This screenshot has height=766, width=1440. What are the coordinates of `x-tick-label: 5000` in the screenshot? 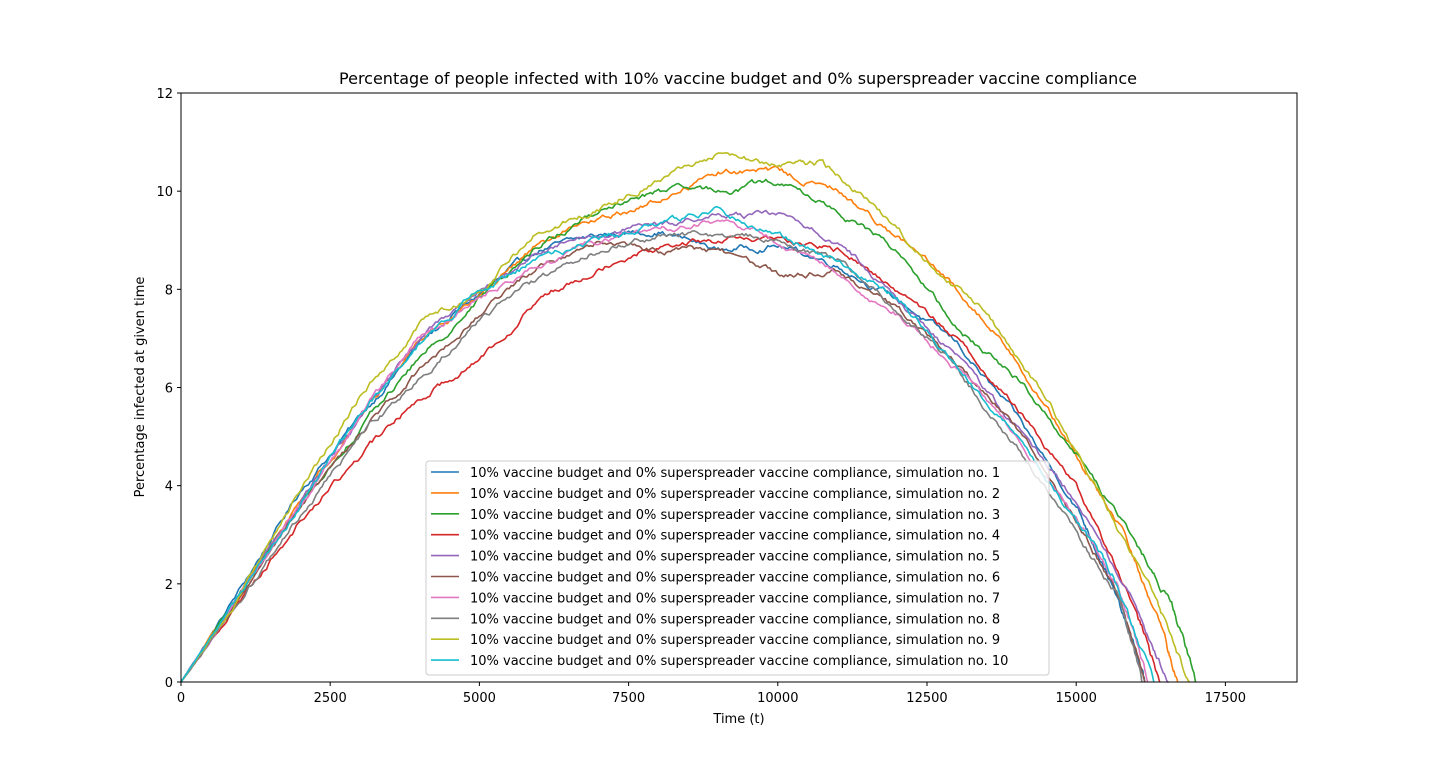 It's located at (479, 698).